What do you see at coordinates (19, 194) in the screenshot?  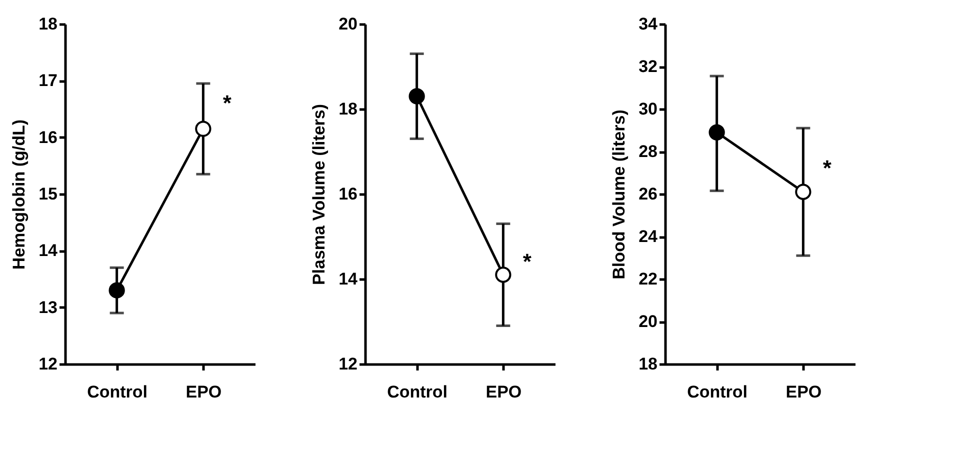 I see `y-axis-title: Hemoglobin (g/dL)` at bounding box center [19, 194].